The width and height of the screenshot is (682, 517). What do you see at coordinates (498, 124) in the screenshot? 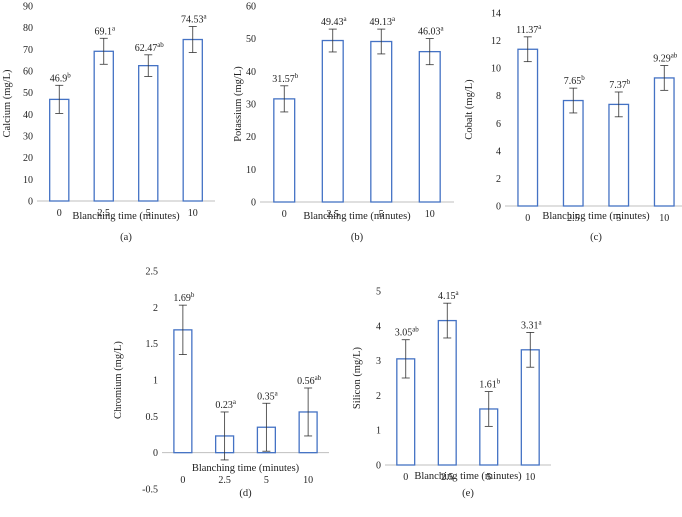
I see `y-tick-label: 6` at bounding box center [498, 124].